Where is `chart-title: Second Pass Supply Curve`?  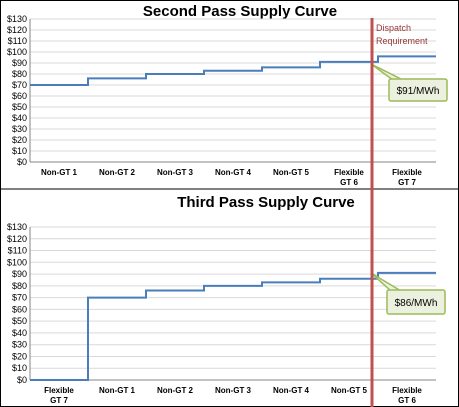
chart-title: Second Pass Supply Curve is located at coordinates (240, 11).